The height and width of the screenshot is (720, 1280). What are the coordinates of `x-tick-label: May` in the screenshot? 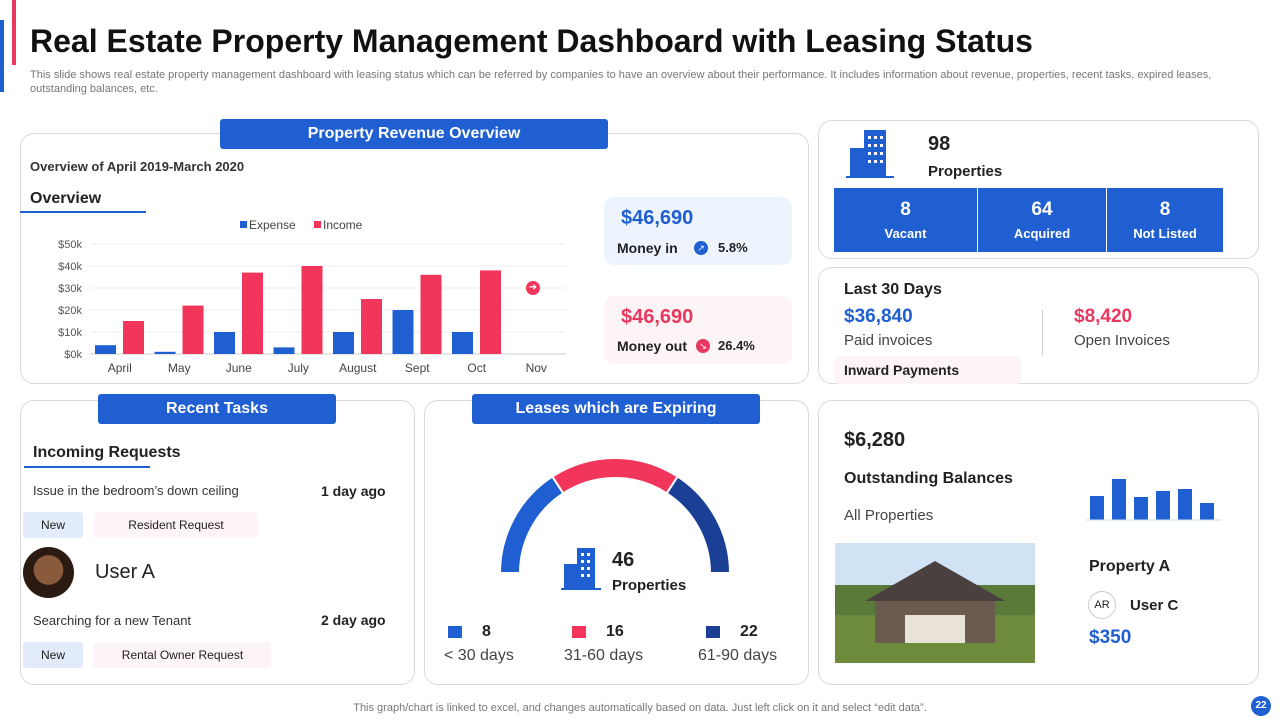 It's located at (179, 368).